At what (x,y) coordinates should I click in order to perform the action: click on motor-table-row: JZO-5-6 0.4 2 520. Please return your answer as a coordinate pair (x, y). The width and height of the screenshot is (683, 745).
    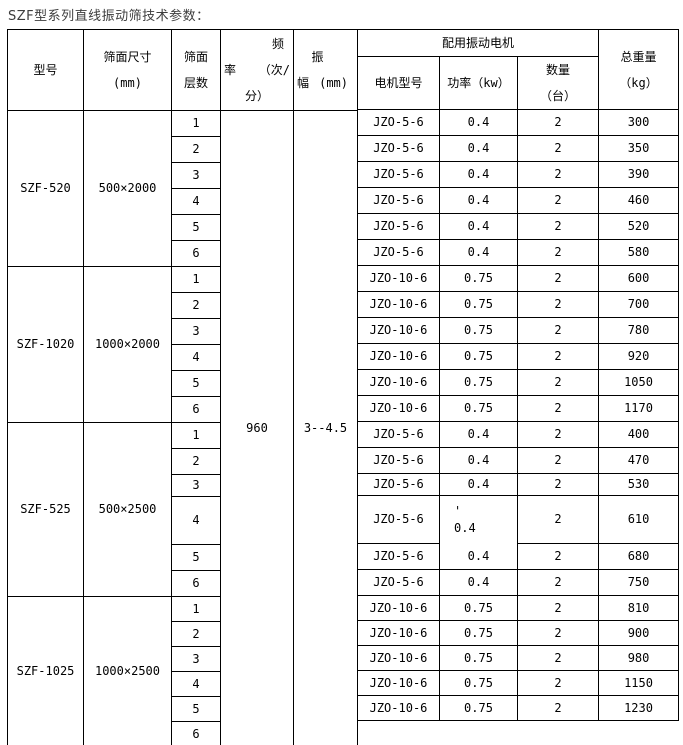
    Looking at the image, I should click on (518, 226).